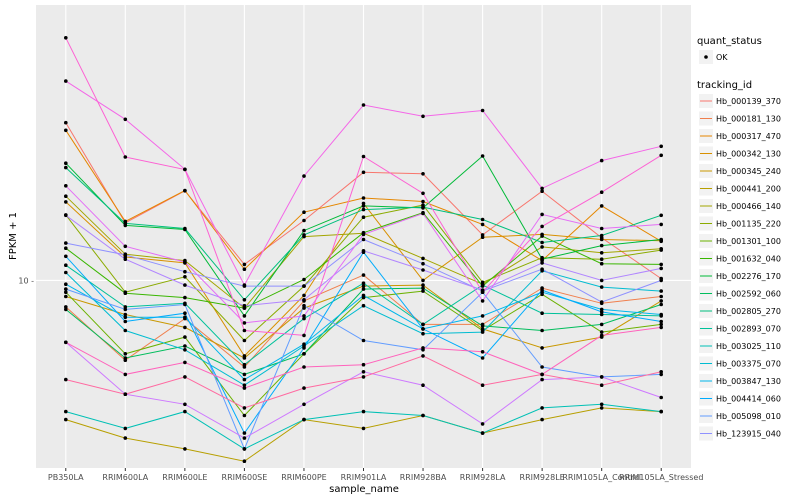 This screenshot has height=500, width=800. I want to click on x-tick-label: RRIM105LA_Stressed, so click(661, 477).